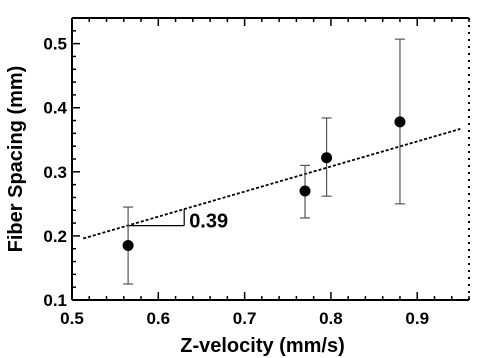  I want to click on y-tick-label: 0.1, so click(55, 300).